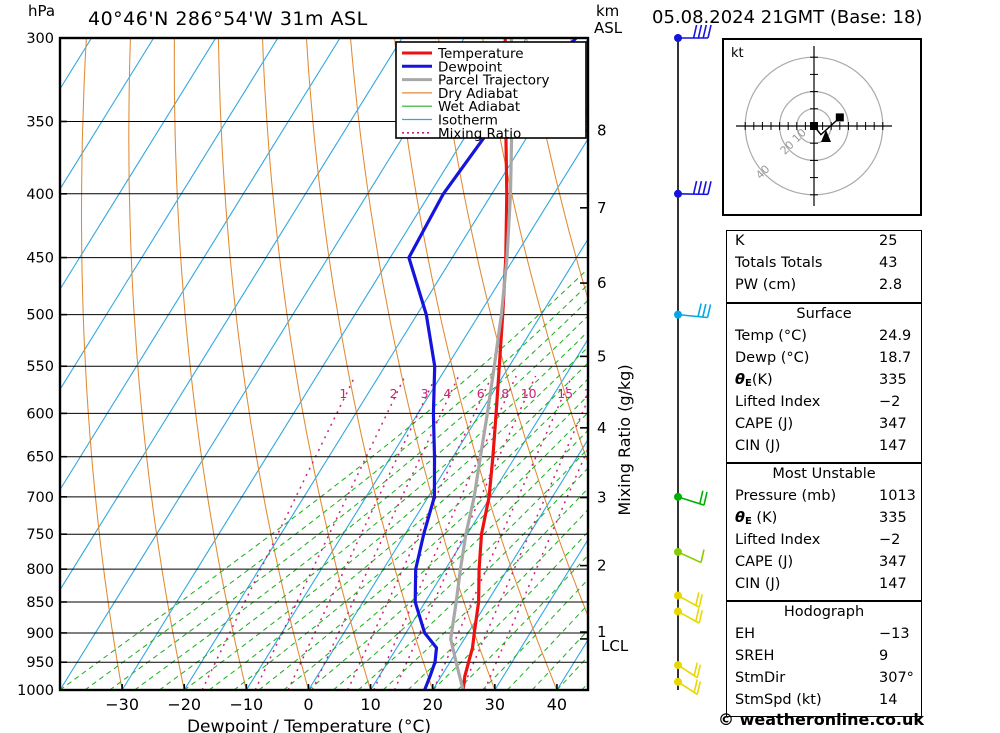  What do you see at coordinates (480, 54) in the screenshot?
I see `legend-label: Temperature` at bounding box center [480, 54].